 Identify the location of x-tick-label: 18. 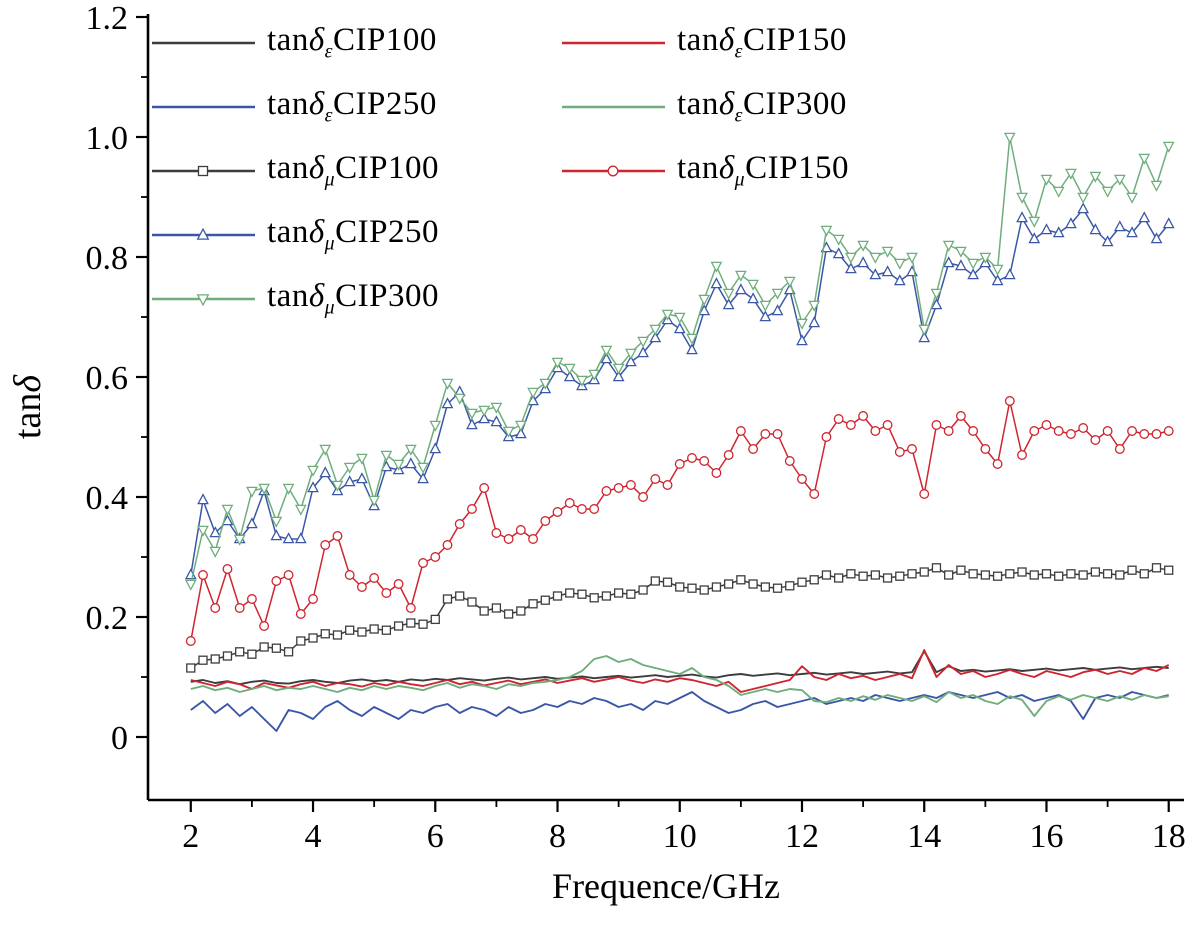
(1169, 836).